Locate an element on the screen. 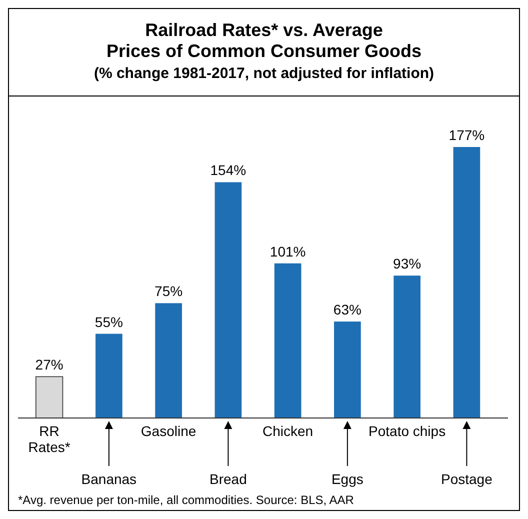  x-tick-label: Potato chips is located at coordinates (407, 431).